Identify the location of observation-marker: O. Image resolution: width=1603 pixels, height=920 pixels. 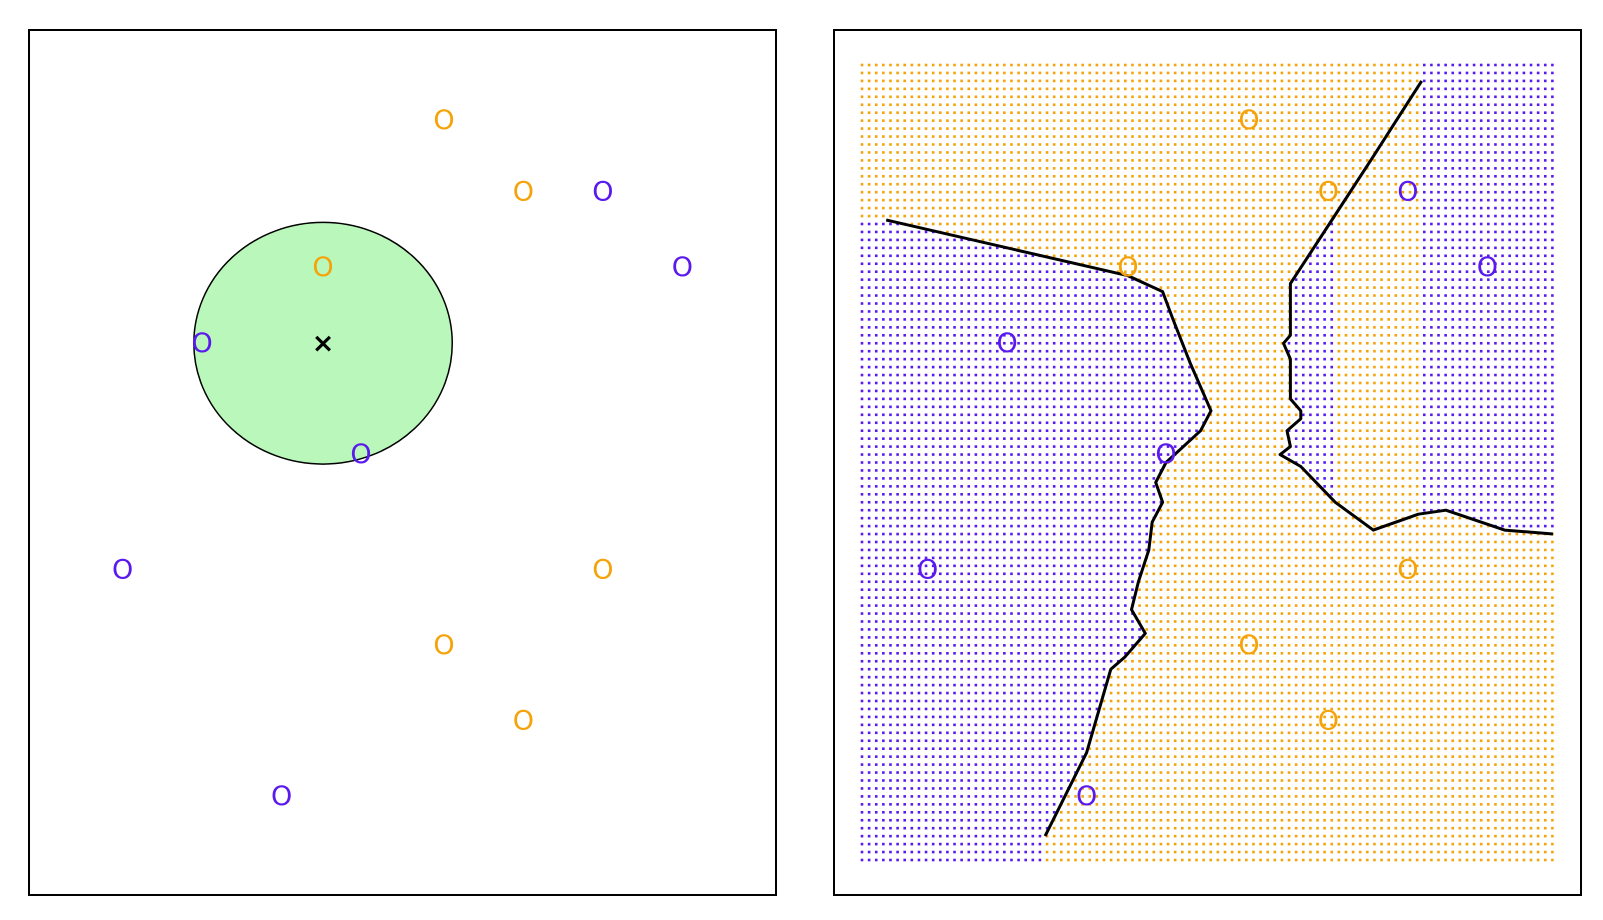
(523, 192).